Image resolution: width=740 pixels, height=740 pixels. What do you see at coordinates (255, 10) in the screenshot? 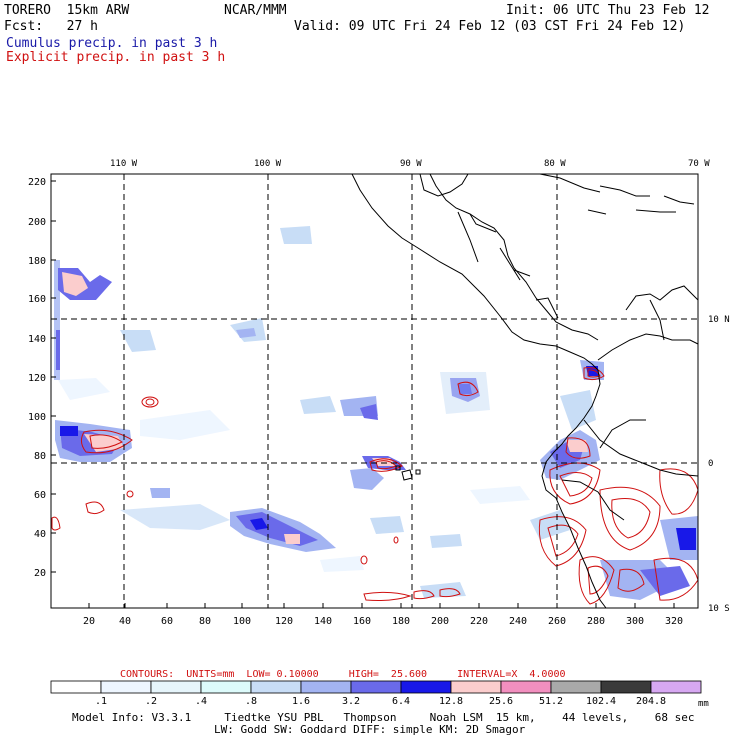
I see `org-label: NCAR/MMM` at bounding box center [255, 10].